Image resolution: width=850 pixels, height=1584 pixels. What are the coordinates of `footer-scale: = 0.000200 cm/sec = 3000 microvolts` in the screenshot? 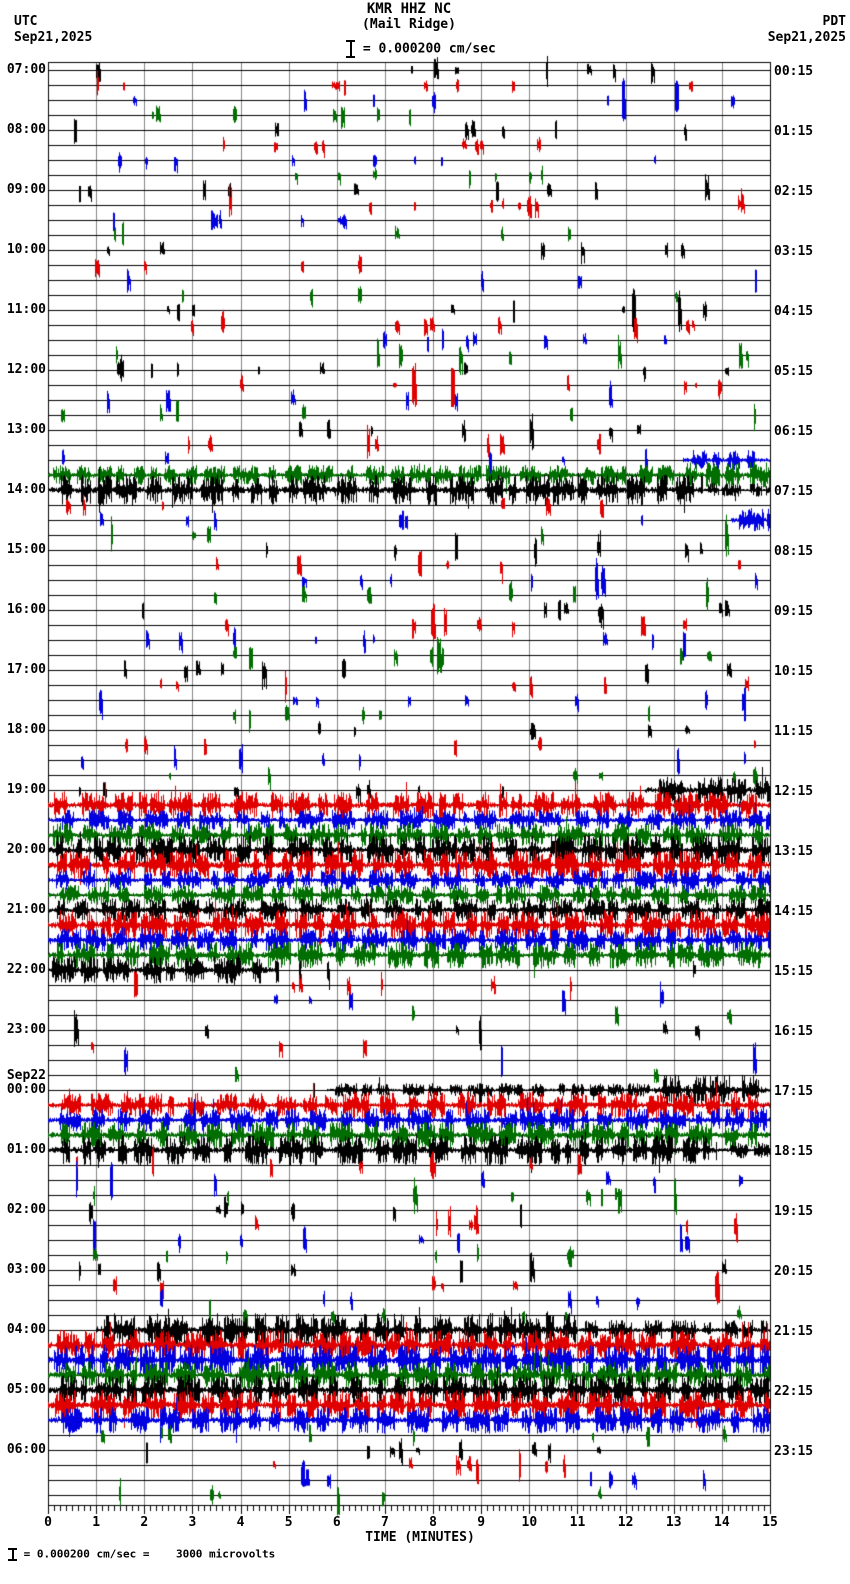 It's located at (141, 1554).